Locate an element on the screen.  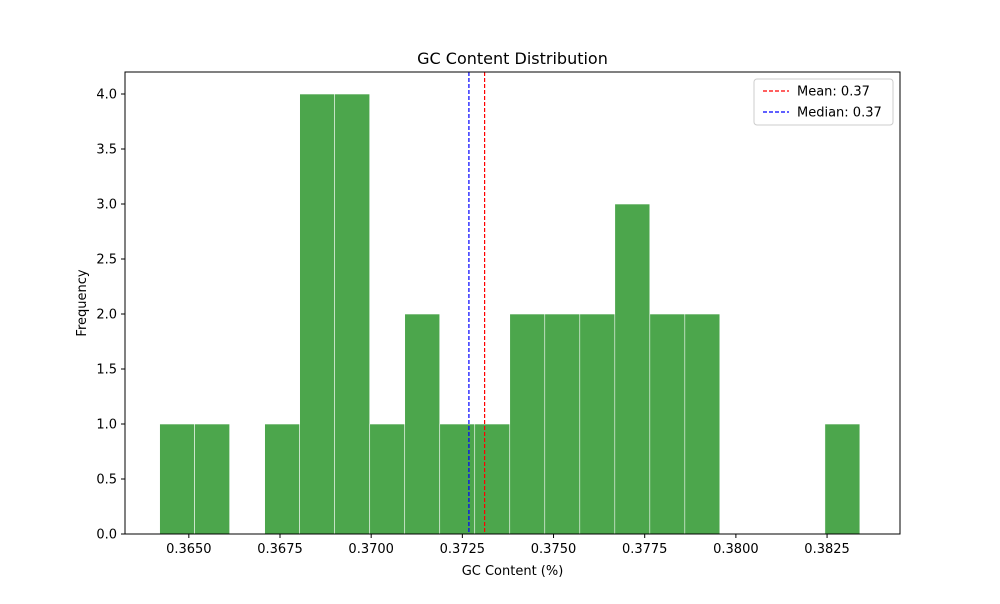
x-tick-label: 0.3650 is located at coordinates (189, 549).